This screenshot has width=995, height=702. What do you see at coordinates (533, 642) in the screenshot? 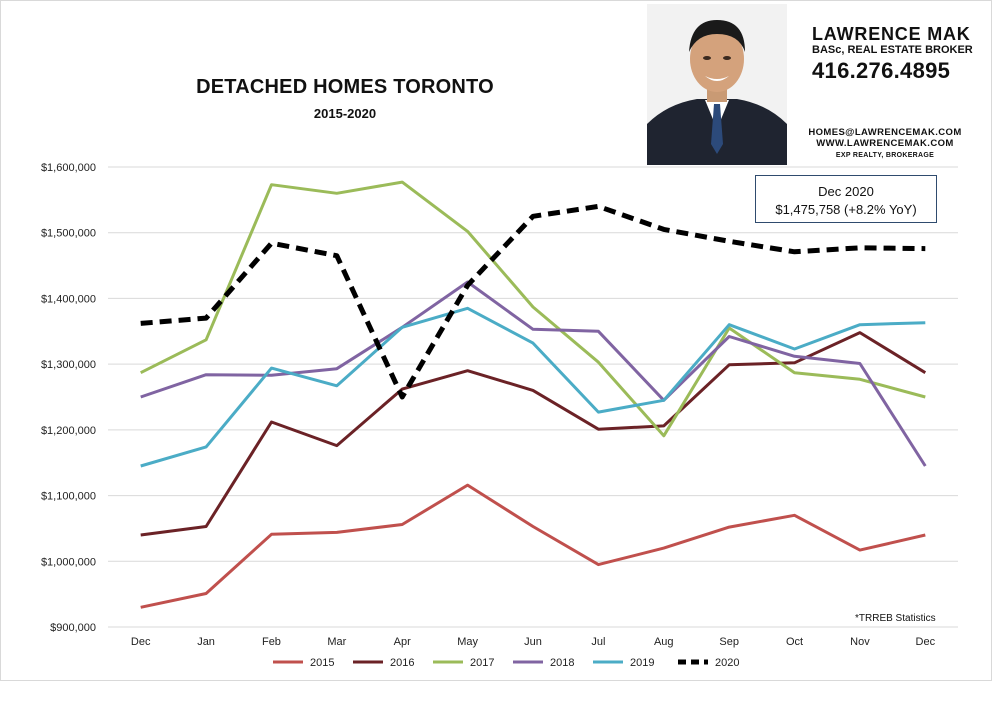
I see `x-tick-label: Jun` at bounding box center [533, 642].